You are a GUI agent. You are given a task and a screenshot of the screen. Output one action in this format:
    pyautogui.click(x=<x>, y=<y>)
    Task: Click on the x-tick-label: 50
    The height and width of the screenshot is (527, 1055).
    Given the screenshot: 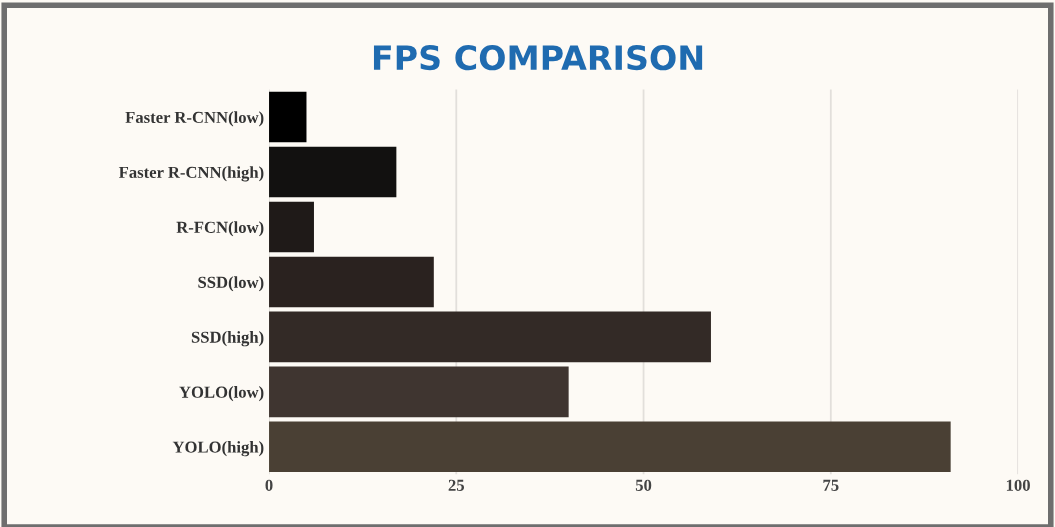 What is the action you would take?
    pyautogui.click(x=643, y=485)
    